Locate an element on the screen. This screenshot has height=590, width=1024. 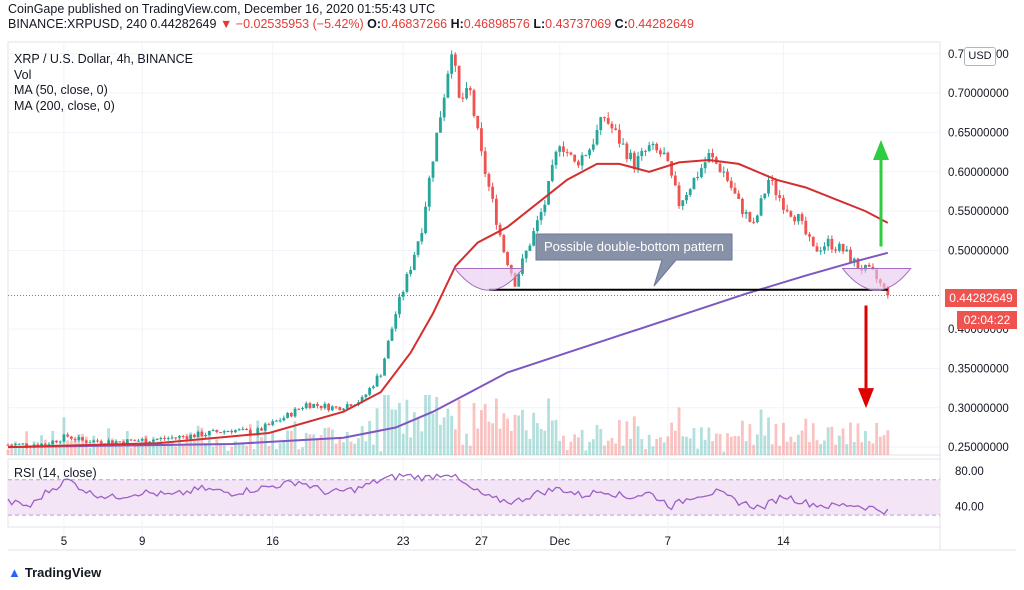
rsi-tick-label: 40.00 is located at coordinates (969, 507).